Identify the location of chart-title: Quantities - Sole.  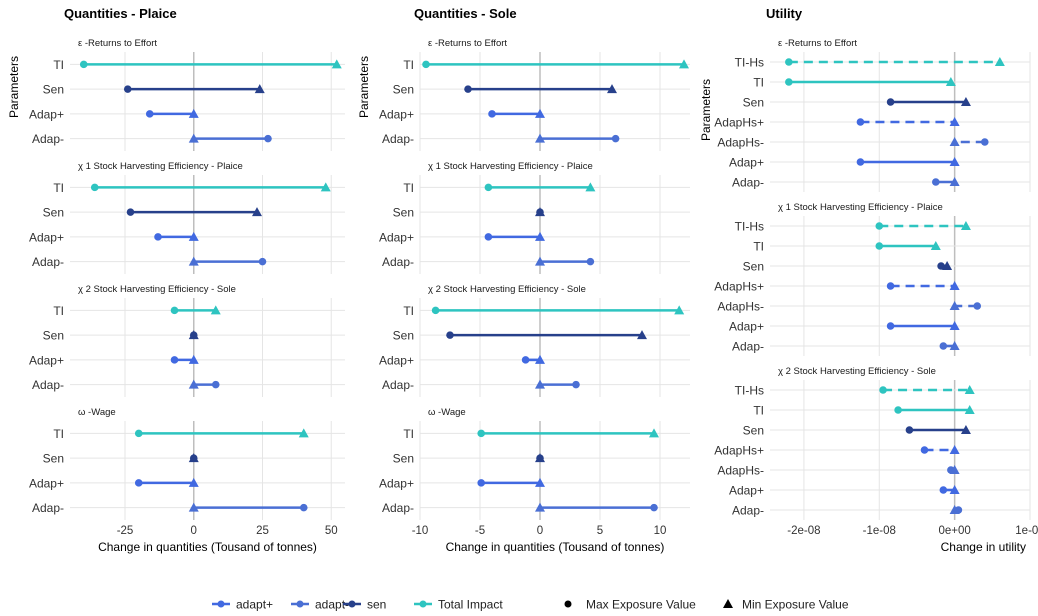
(465, 13).